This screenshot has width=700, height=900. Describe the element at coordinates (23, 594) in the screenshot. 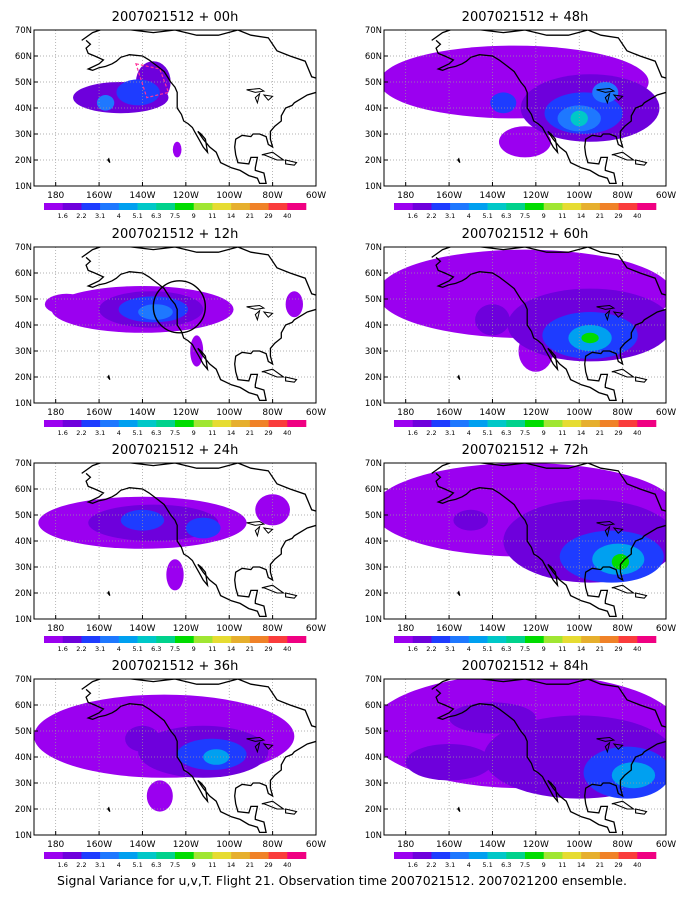

I see `y-tick-label: 20N` at that location.